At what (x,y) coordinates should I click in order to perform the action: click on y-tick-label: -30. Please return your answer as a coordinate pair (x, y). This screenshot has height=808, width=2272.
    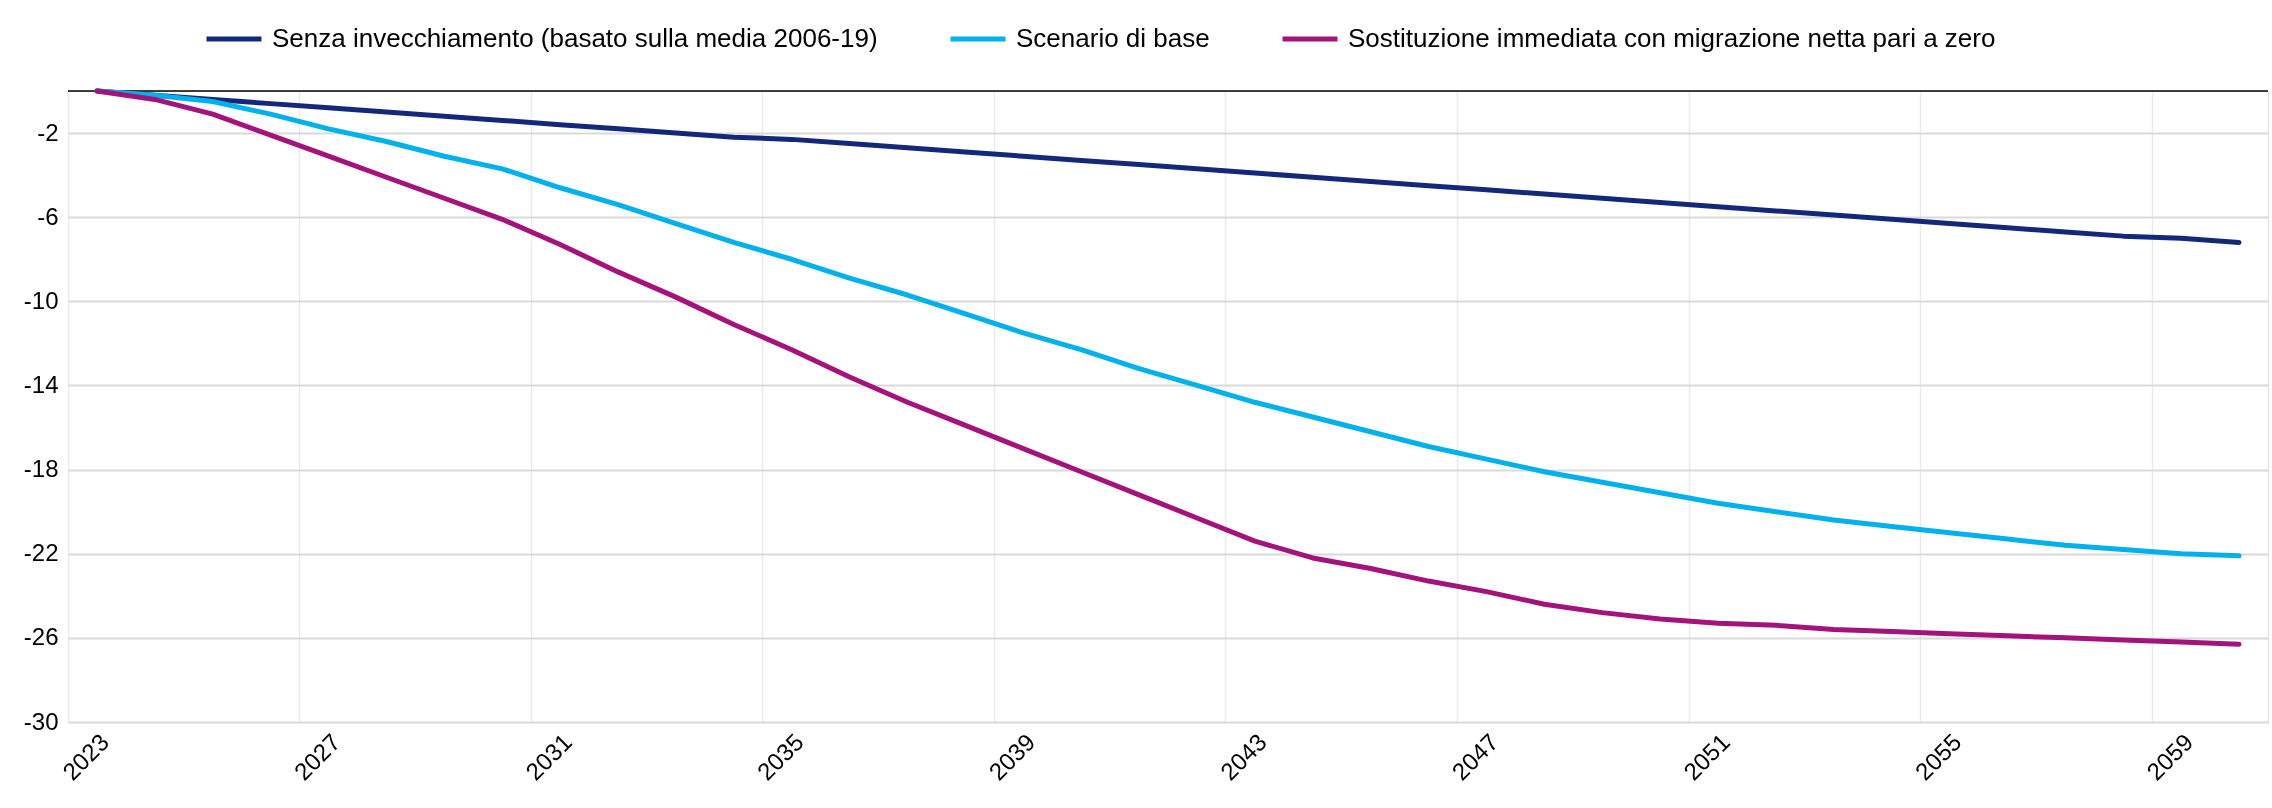
    Looking at the image, I should click on (41, 721).